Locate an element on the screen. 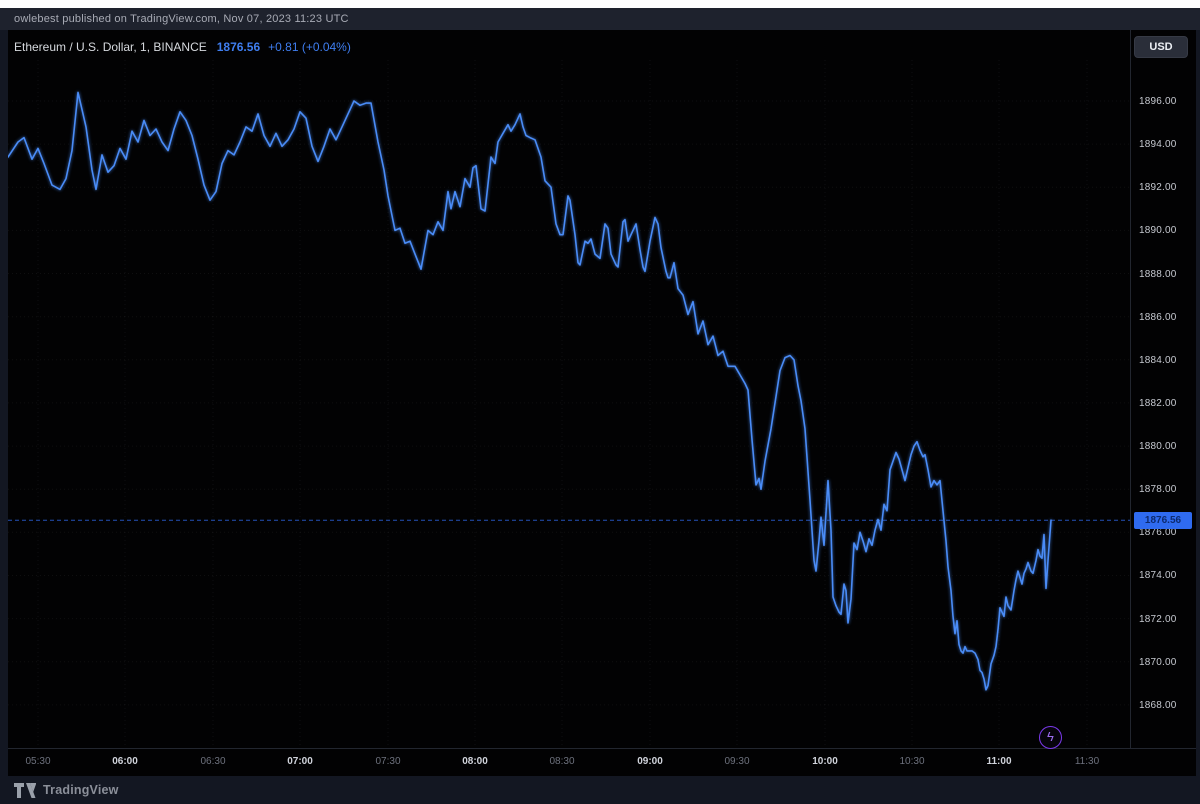  last-price-value: 1876.56 is located at coordinates (238, 47).